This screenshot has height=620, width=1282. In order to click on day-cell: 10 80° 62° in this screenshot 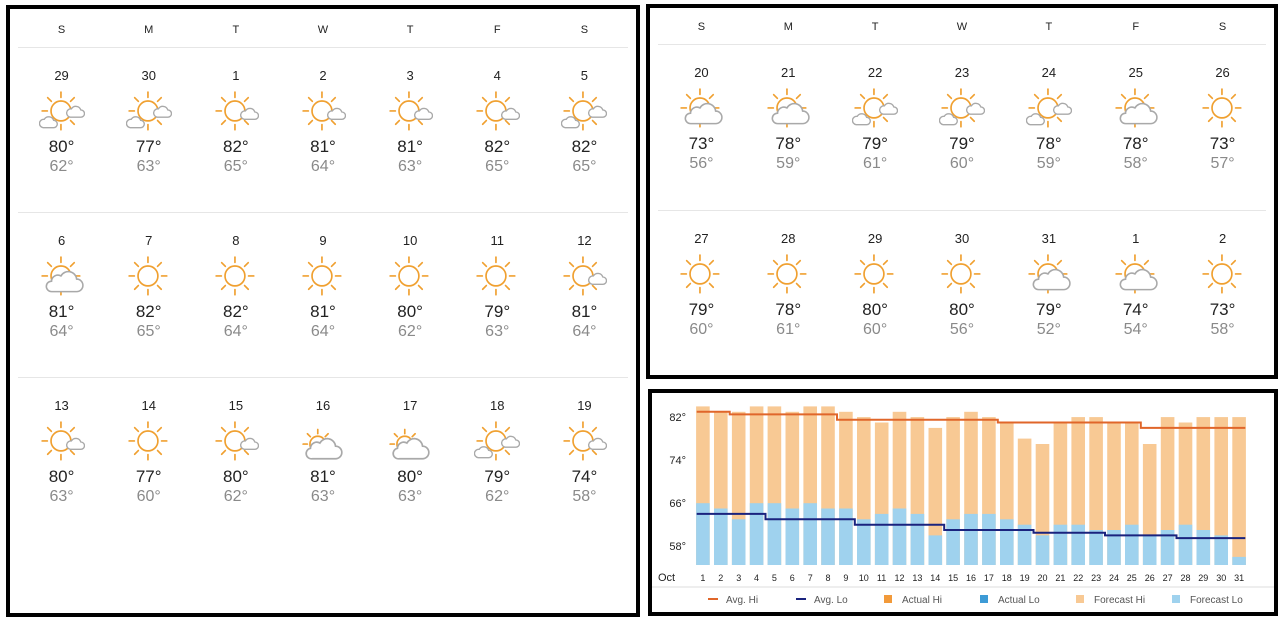, I will do `click(410, 295)`.